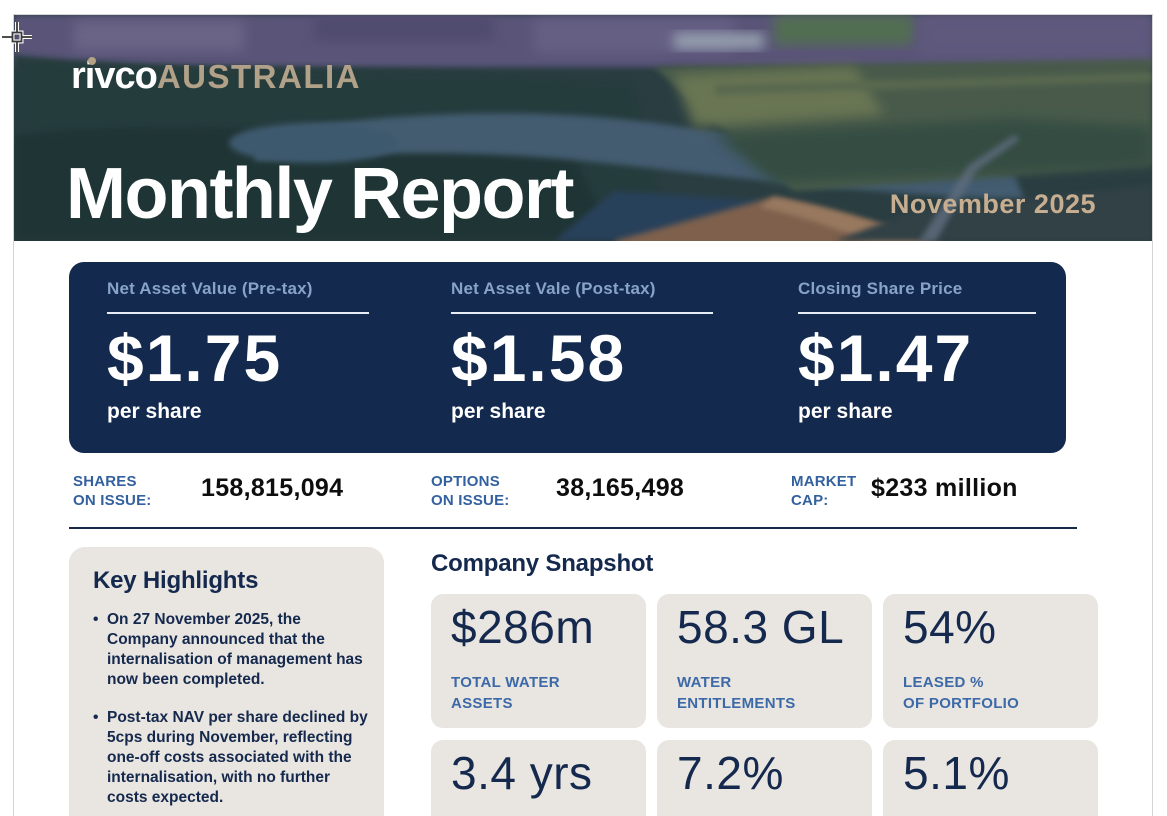  What do you see at coordinates (992, 204) in the screenshot?
I see `report-date: November 2025` at bounding box center [992, 204].